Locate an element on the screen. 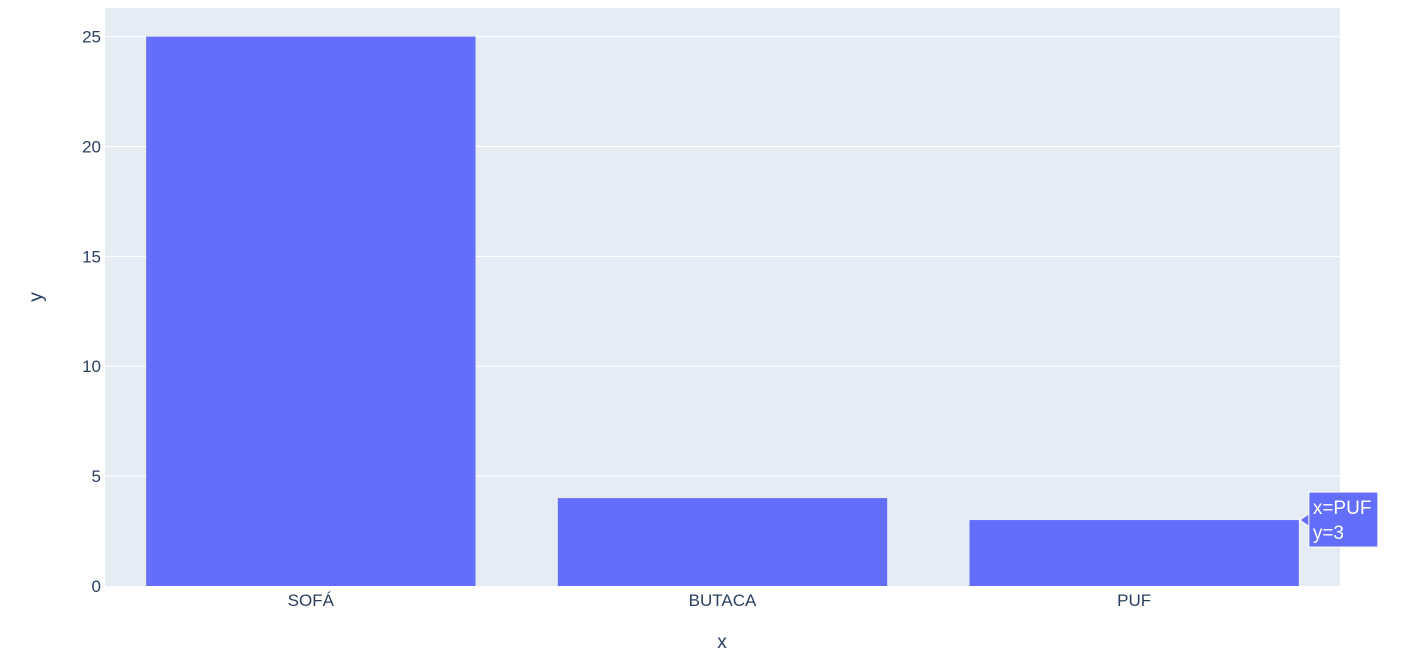  y-tick-labels: 0 5 10 15 20 25 is located at coordinates (91, 312).